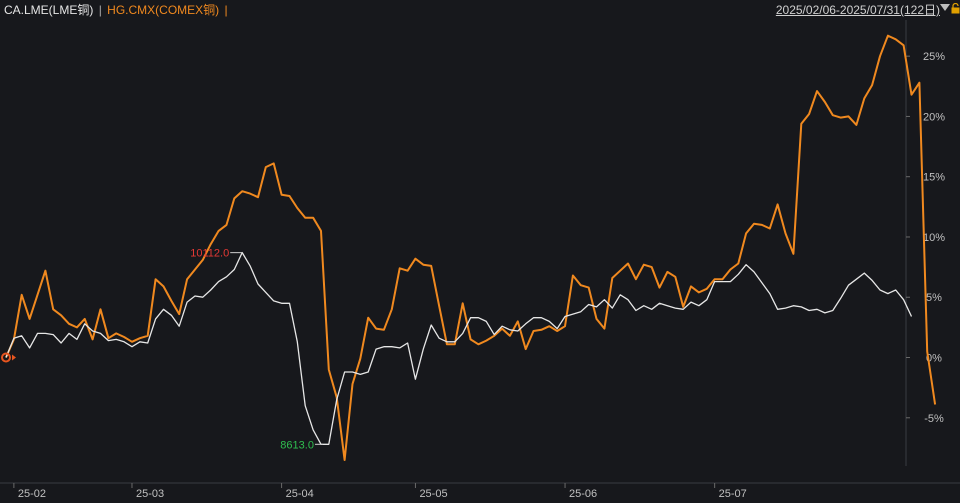  I want to click on x-axis: 25-02 25-03 25-04 25-05 25-06 25-07, so click(380, 491).